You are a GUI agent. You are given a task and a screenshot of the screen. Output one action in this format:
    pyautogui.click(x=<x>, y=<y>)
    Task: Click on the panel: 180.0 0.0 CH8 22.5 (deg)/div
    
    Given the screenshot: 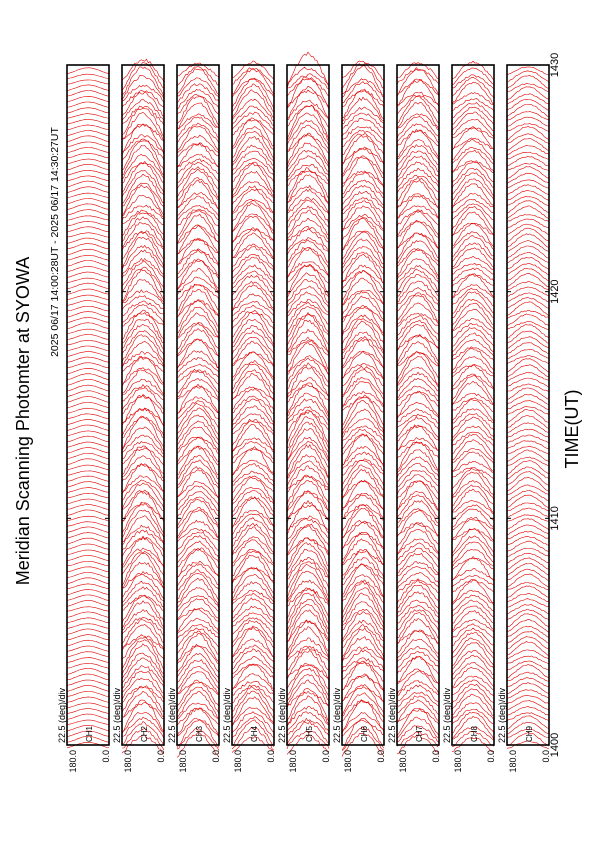 What is the action you would take?
    pyautogui.click(x=469, y=416)
    